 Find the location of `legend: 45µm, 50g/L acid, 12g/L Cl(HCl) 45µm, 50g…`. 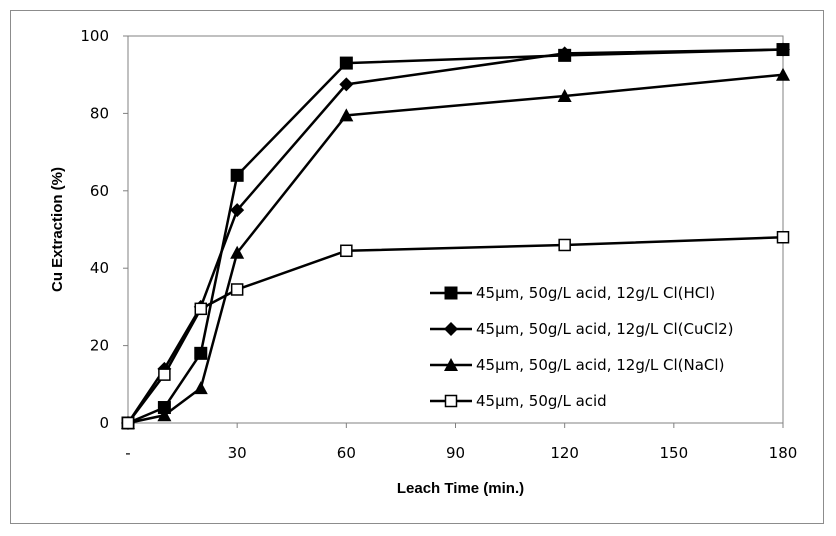

legend: 45µm, 50g/L acid, 12g/L Cl(HCl) 45µm, 50g… is located at coordinates (582, 347).